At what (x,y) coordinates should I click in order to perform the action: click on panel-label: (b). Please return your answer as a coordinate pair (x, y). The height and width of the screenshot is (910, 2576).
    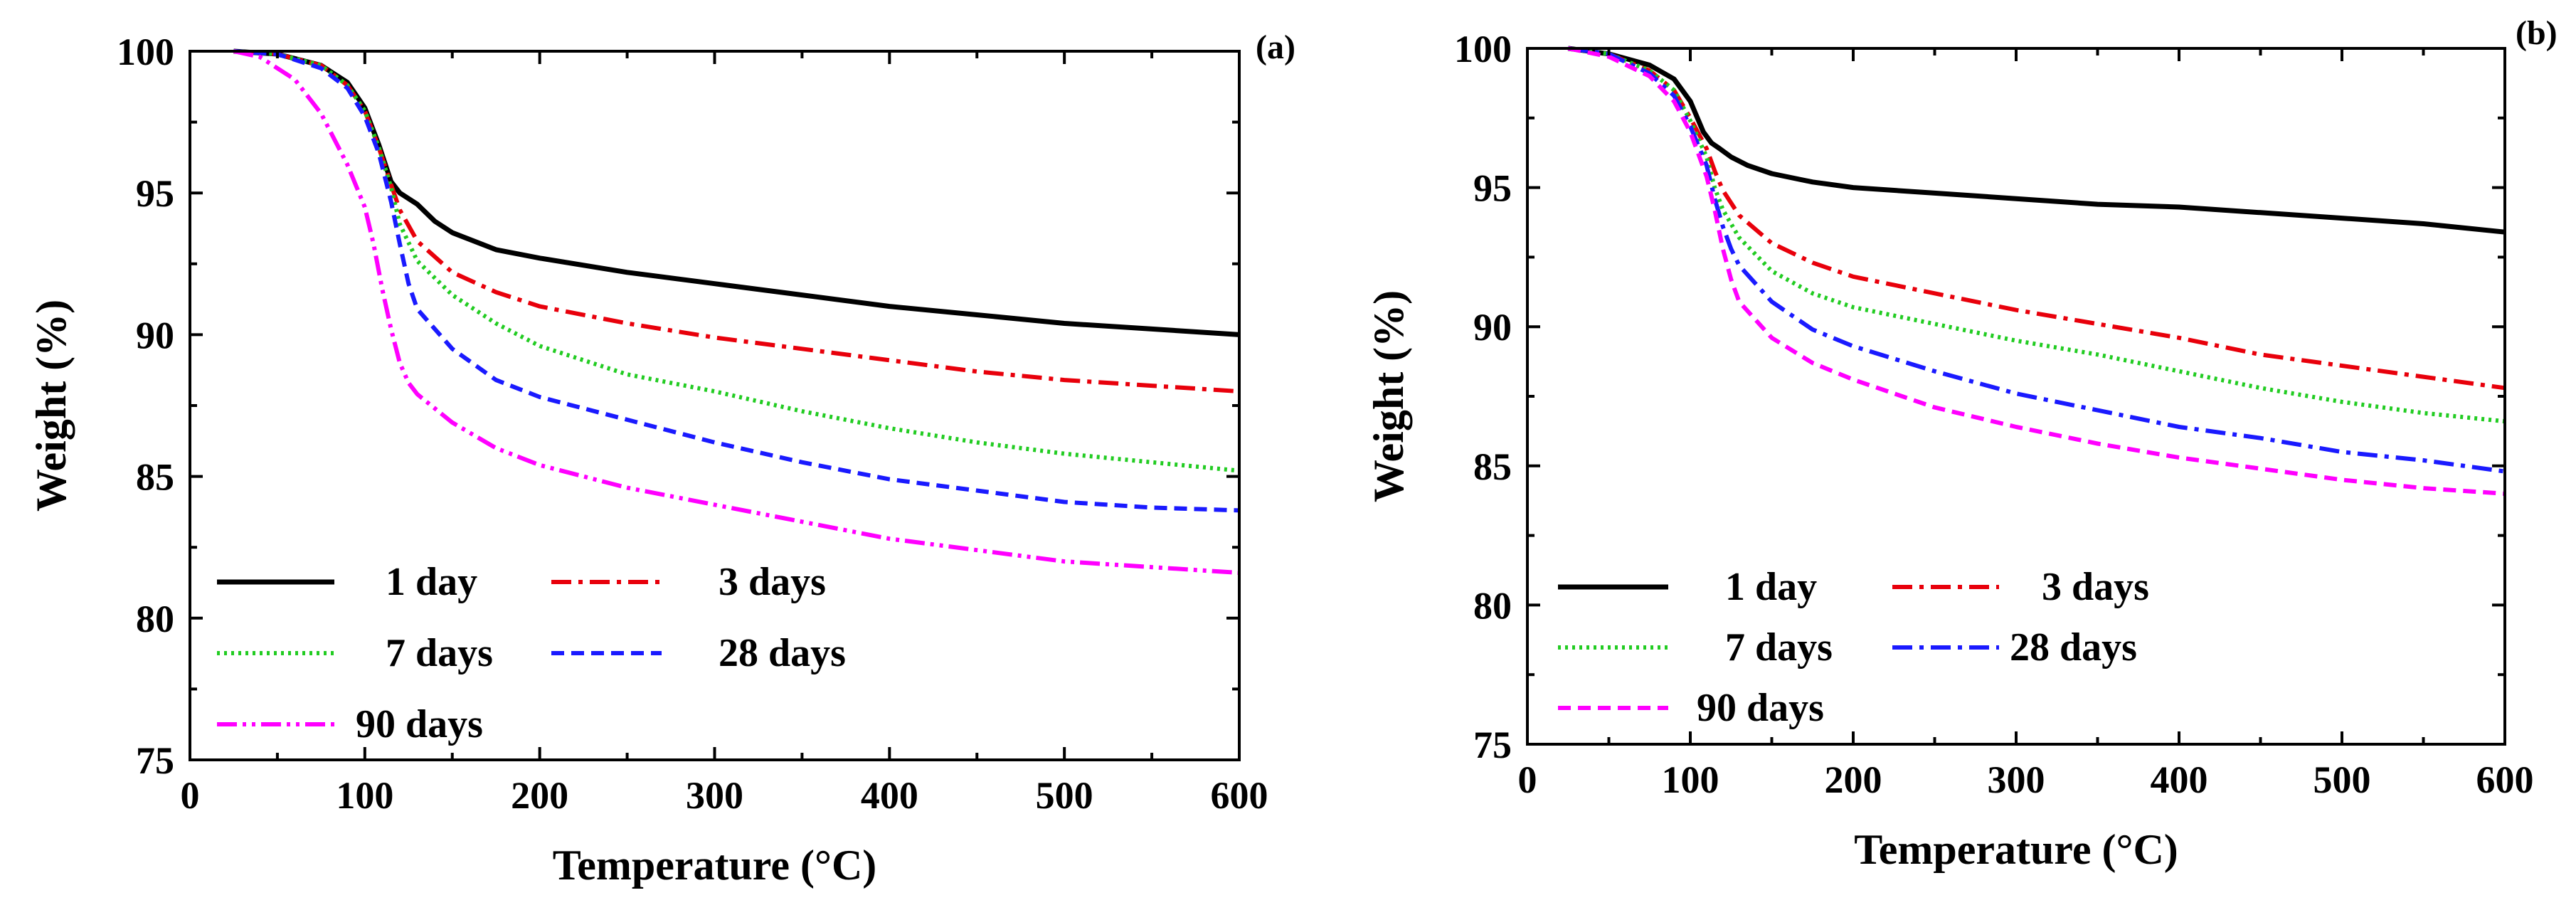
    Looking at the image, I should click on (2537, 33).